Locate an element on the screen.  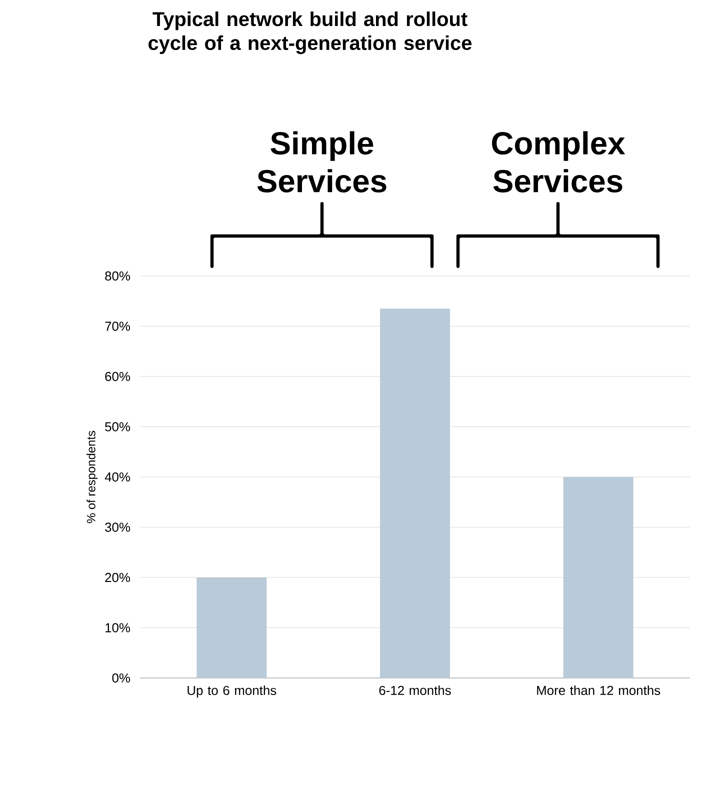
x-tick-label: More than 12 months is located at coordinates (598, 691).